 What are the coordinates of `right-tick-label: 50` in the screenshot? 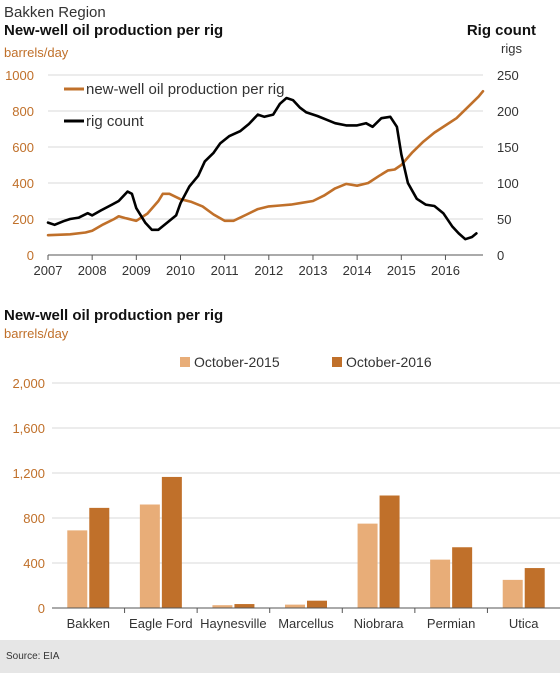 It's located at (504, 219).